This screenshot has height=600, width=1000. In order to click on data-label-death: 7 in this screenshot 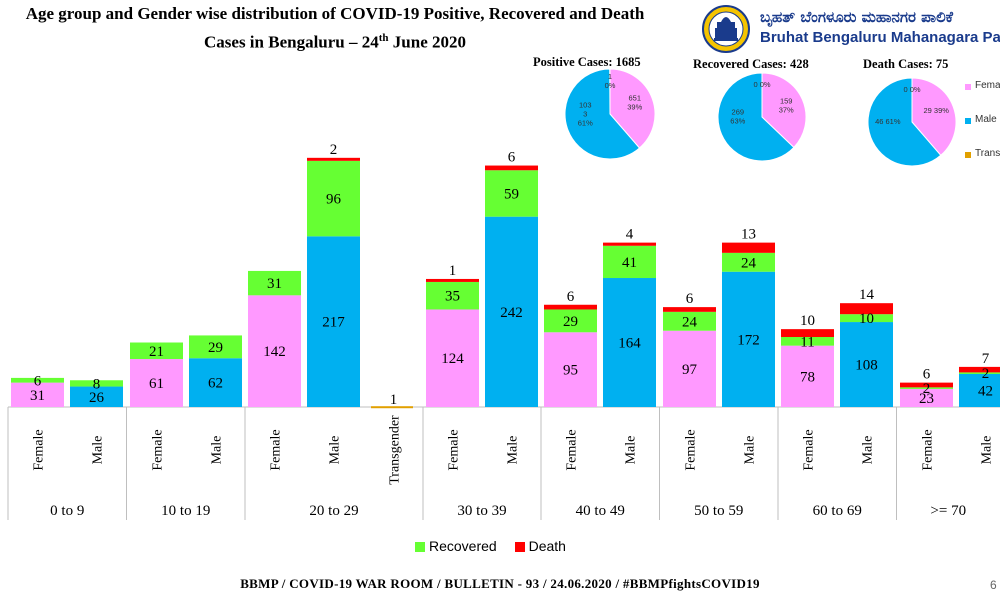, I will do `click(986, 359)`.